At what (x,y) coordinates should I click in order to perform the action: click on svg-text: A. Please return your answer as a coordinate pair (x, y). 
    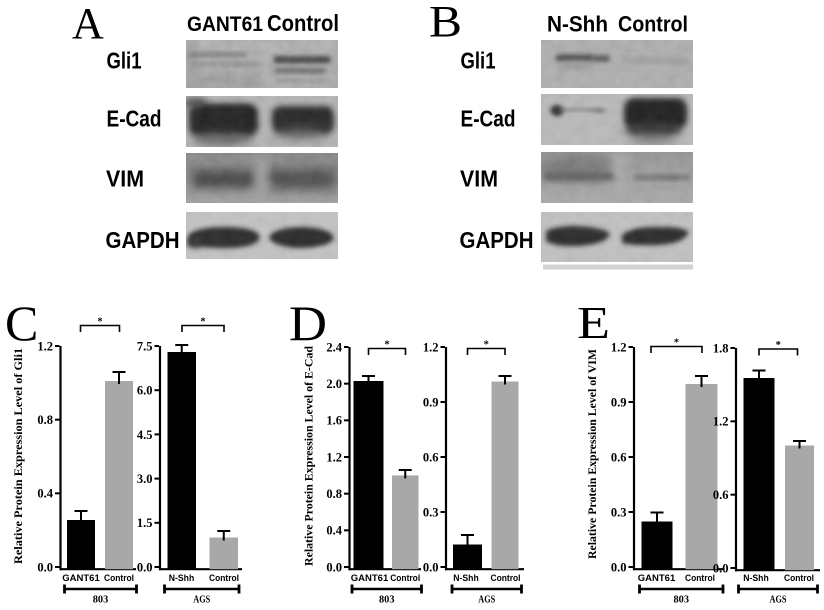
    Looking at the image, I should click on (88, 24).